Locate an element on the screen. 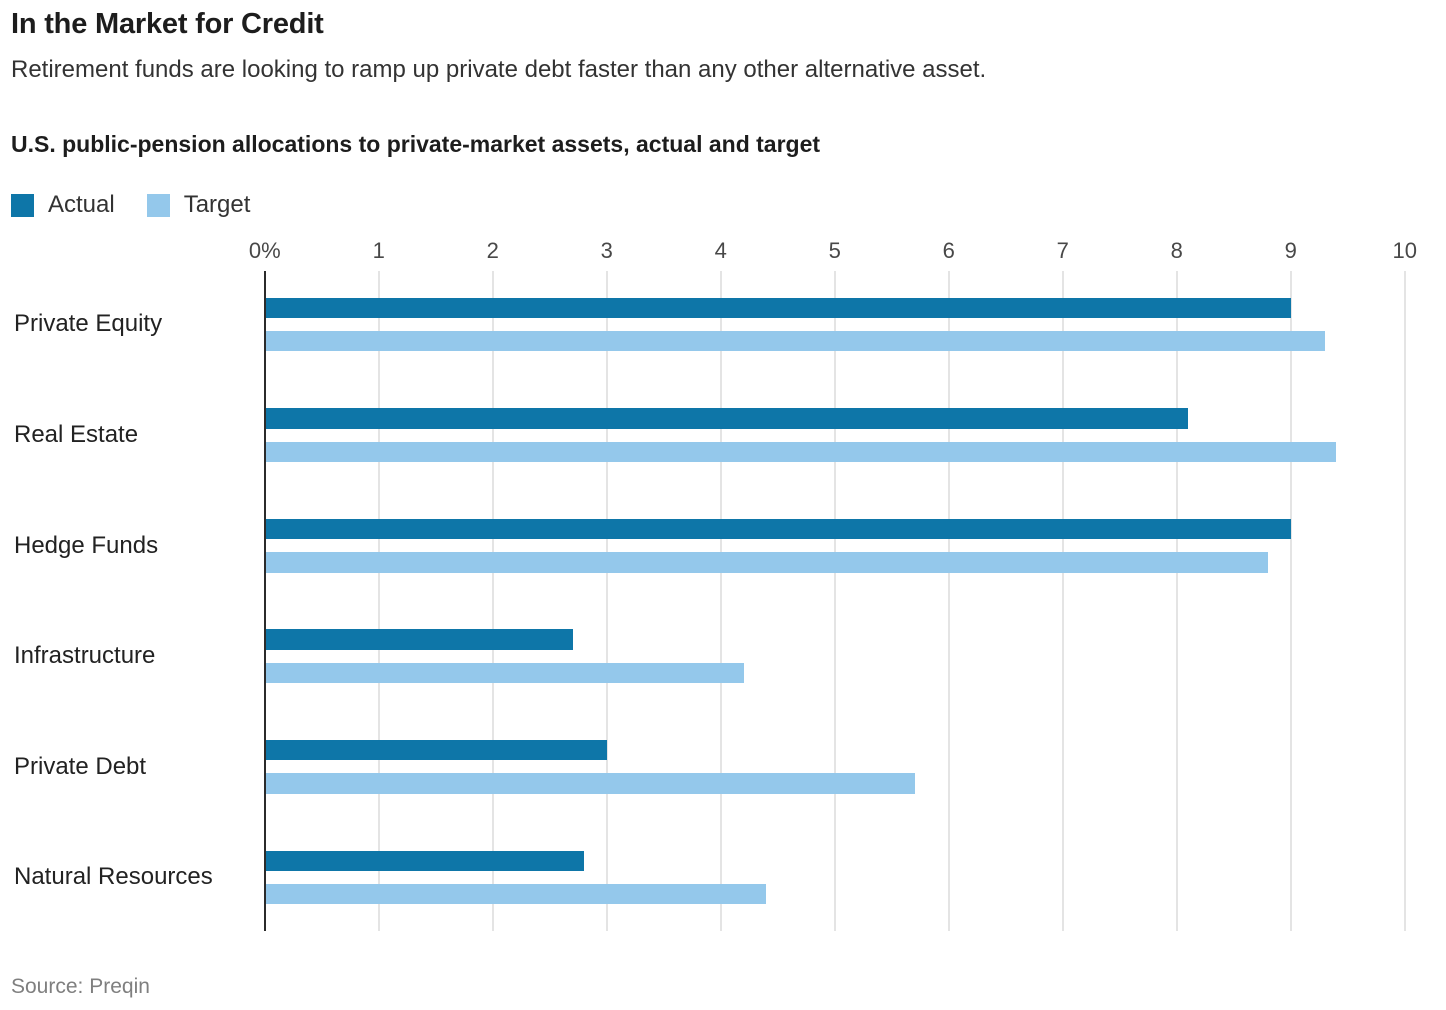 This screenshot has height=1010, width=1446. source-note: Source: Preqin is located at coordinates (80, 986).